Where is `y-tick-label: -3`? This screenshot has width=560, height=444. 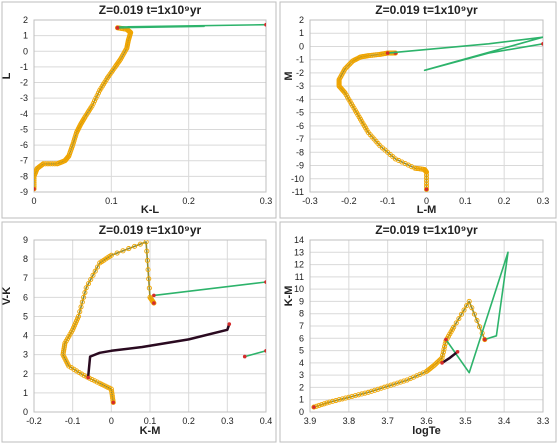 y-tick-label: -3 is located at coordinates (24, 98).